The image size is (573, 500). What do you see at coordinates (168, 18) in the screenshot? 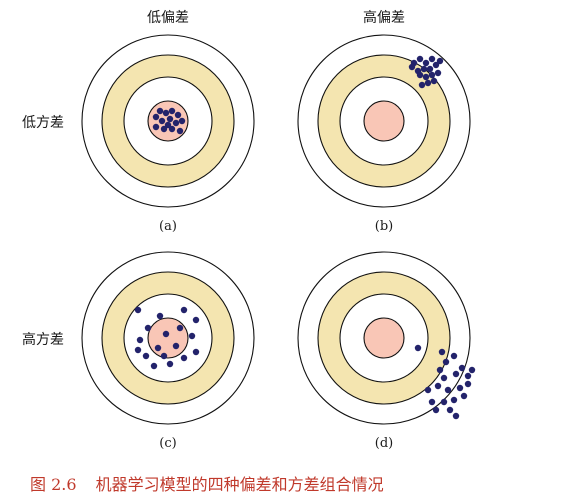
I see `column-header-low-bias: 低偏差` at bounding box center [168, 18].